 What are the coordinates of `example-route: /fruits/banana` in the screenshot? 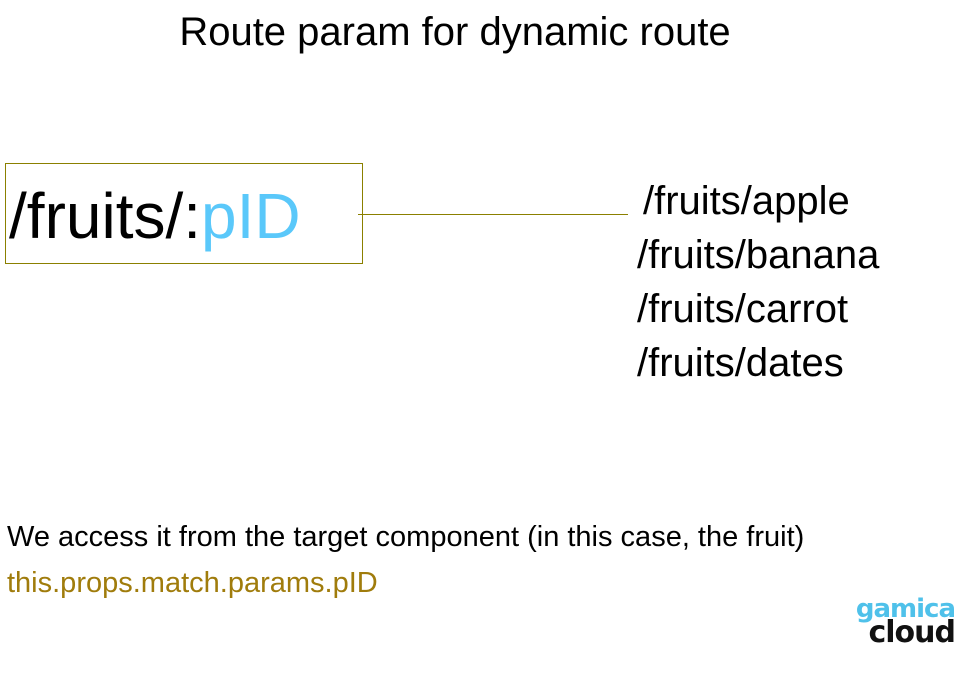 It's located at (758, 255).